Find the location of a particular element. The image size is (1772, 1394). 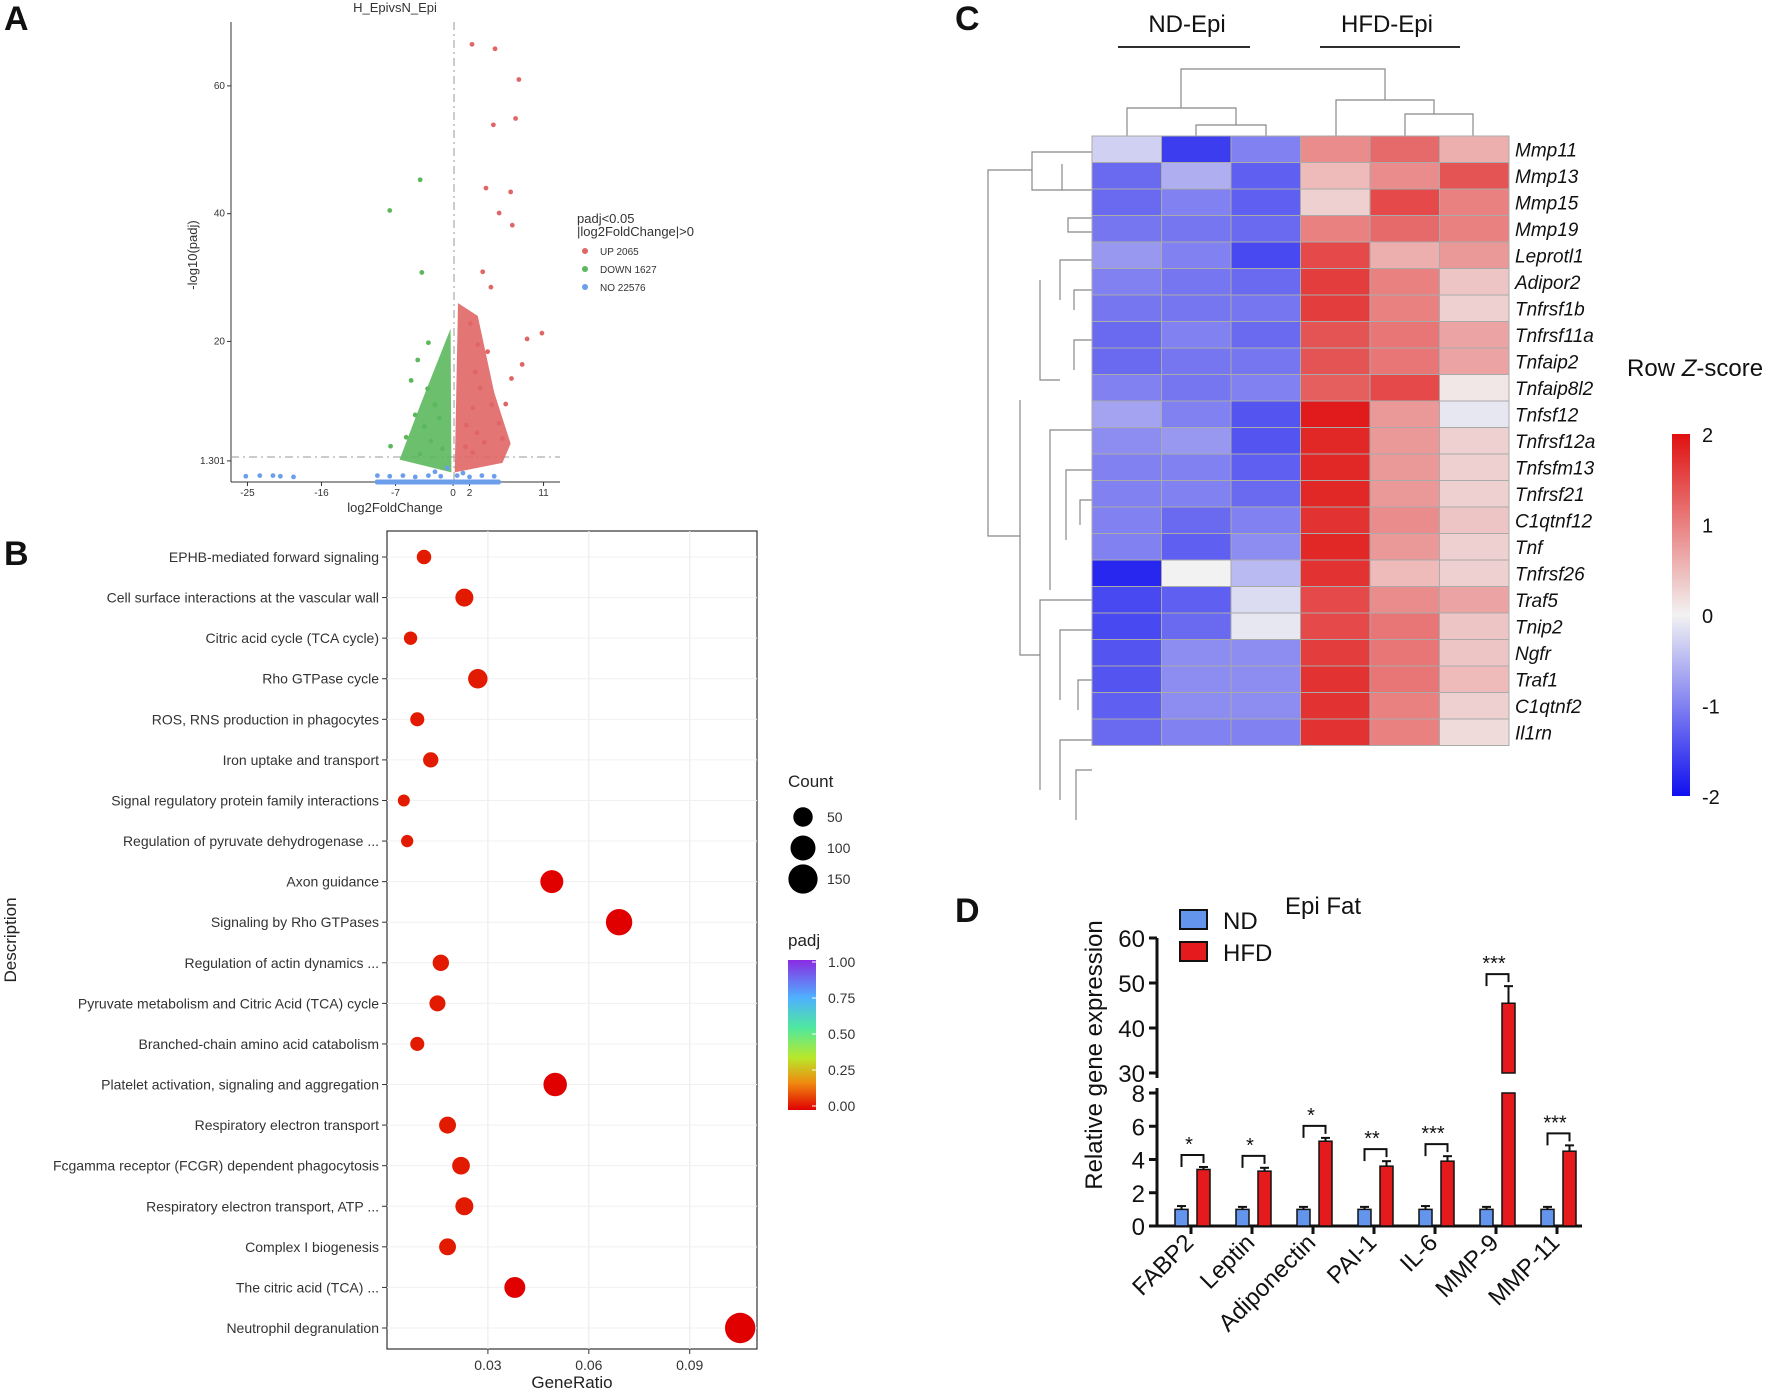

volcano-down-cloud is located at coordinates (425, 400).